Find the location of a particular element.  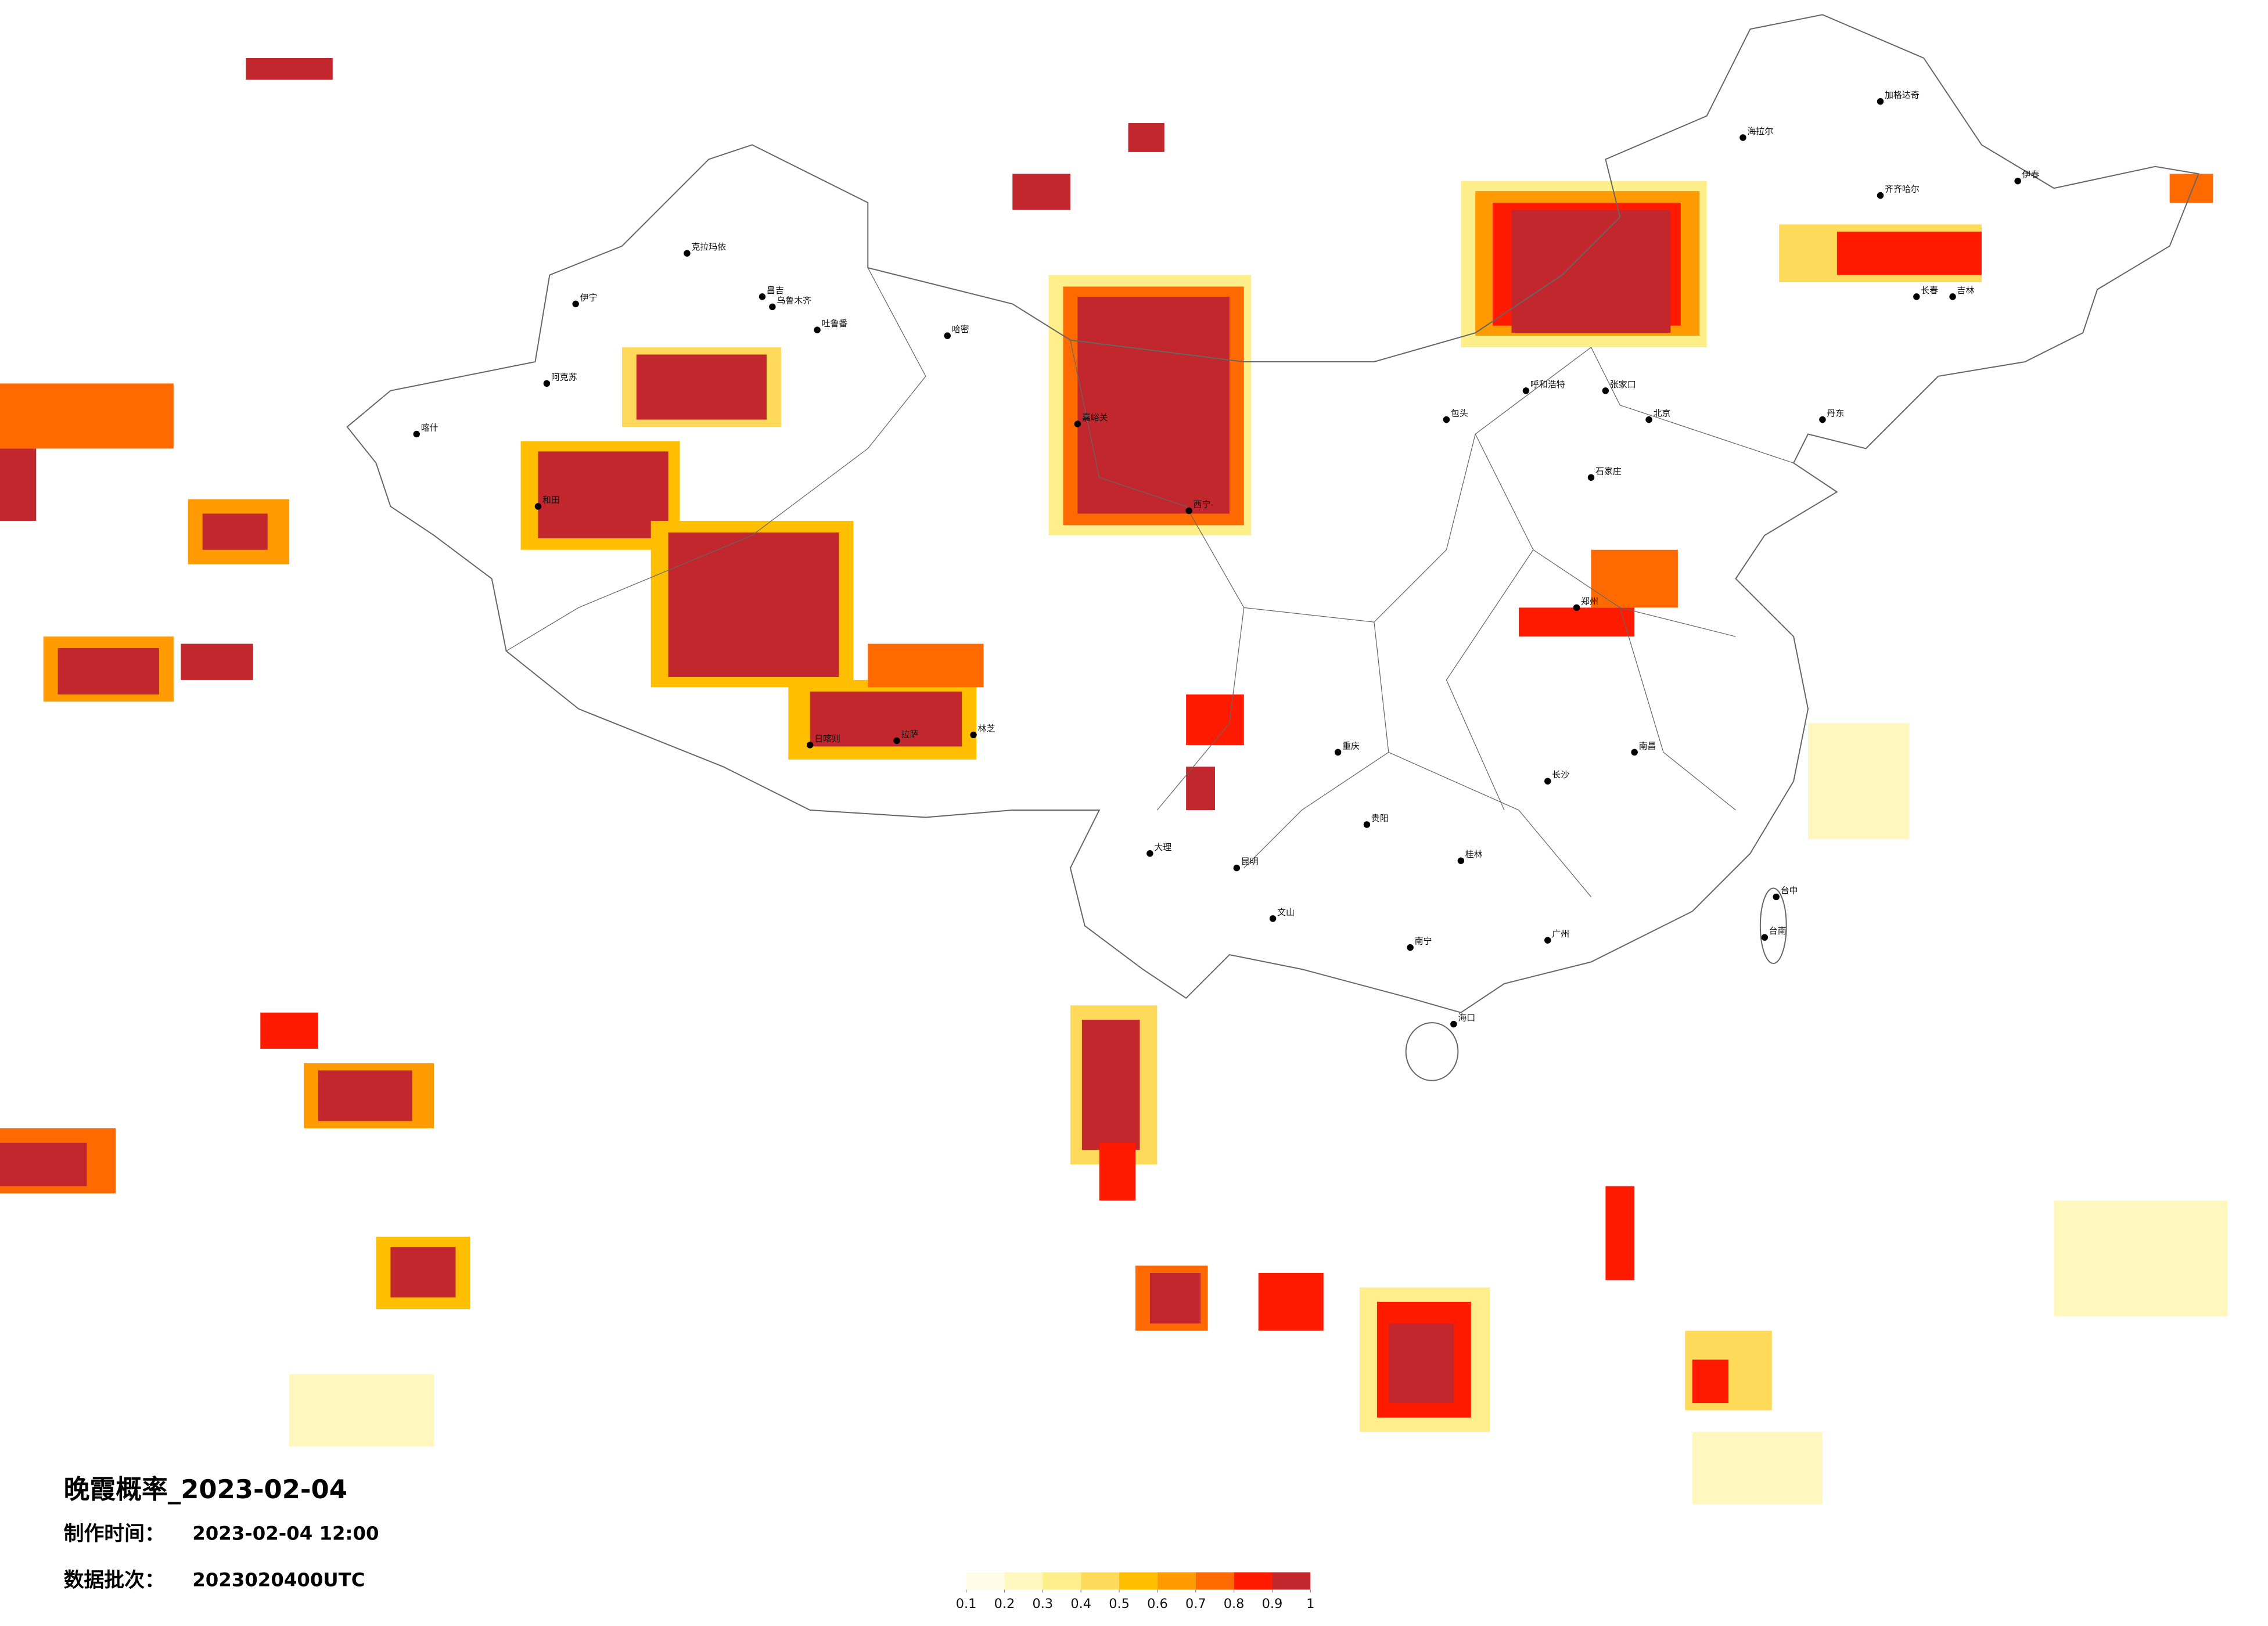

city-label: 呼和浩特 is located at coordinates (1547, 384).